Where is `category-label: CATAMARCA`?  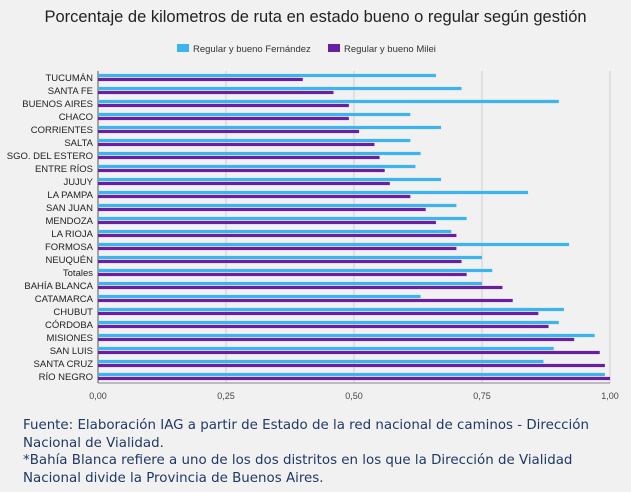 category-label: CATAMARCA is located at coordinates (64, 299).